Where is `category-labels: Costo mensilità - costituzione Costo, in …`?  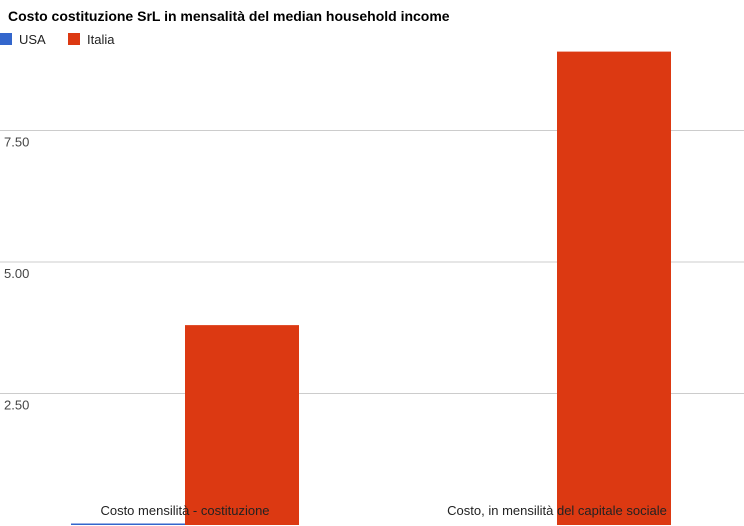 category-labels: Costo mensilità - costituzione Costo, in … is located at coordinates (383, 510).